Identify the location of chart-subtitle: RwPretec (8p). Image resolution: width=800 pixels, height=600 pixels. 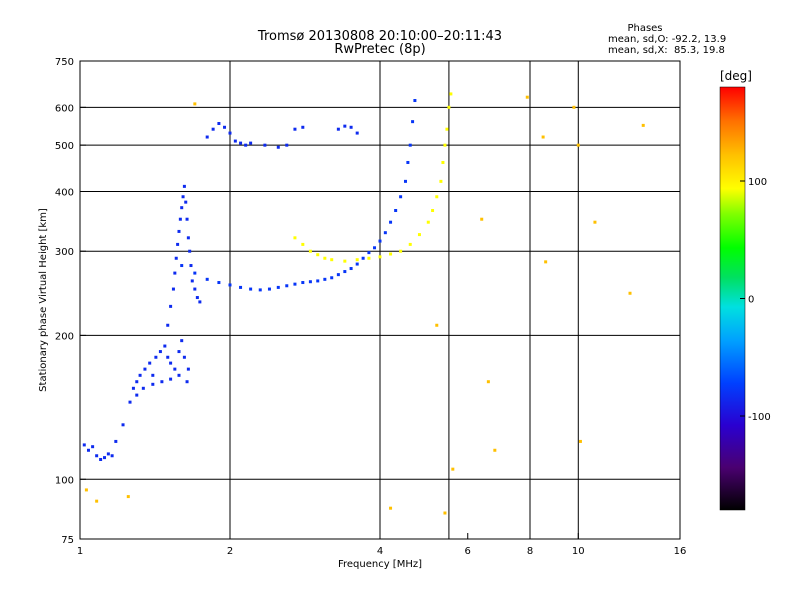
(379, 49).